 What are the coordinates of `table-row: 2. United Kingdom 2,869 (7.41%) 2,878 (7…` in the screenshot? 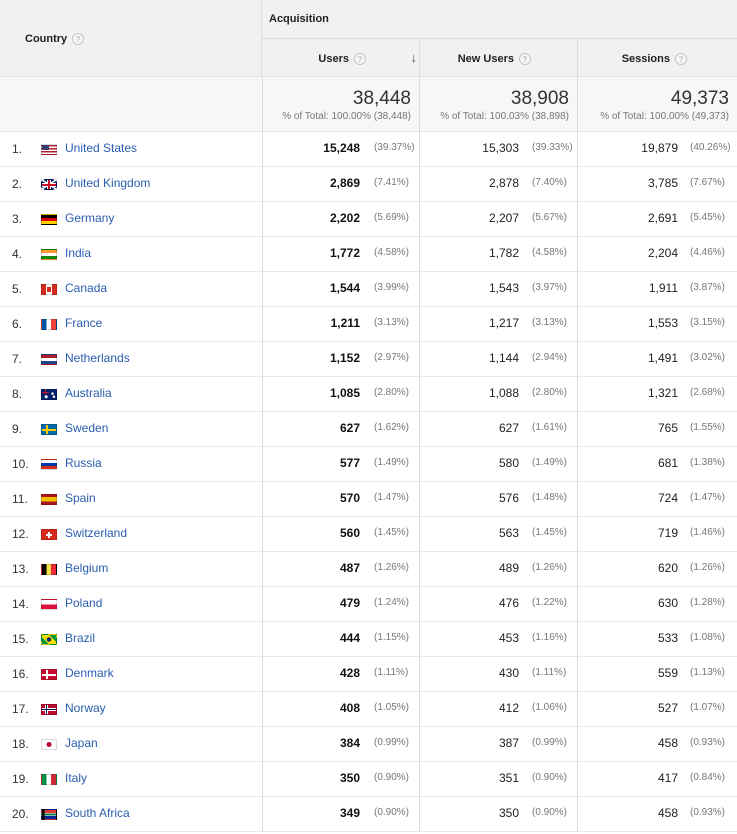 It's located at (368, 184).